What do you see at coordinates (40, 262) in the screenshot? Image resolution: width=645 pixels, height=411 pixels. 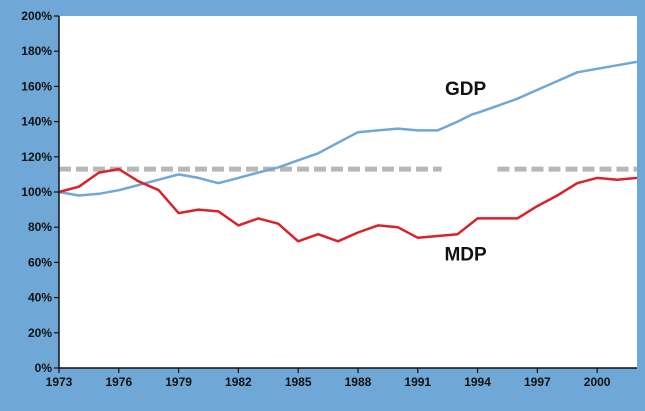 I see `y-tick-label: 60%` at bounding box center [40, 262].